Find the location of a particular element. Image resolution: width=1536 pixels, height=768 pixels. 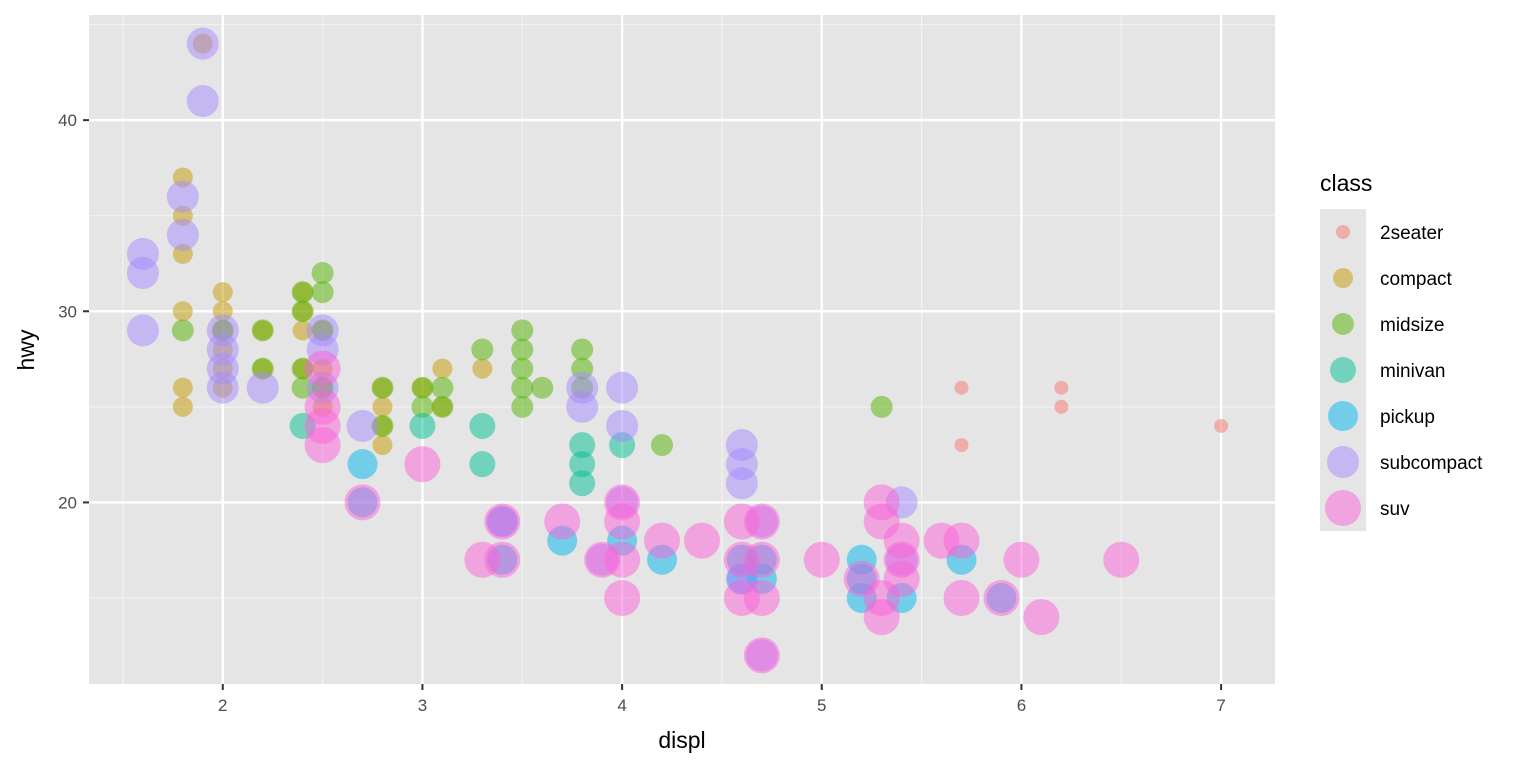

legend-label: minivan is located at coordinates (1412, 371).